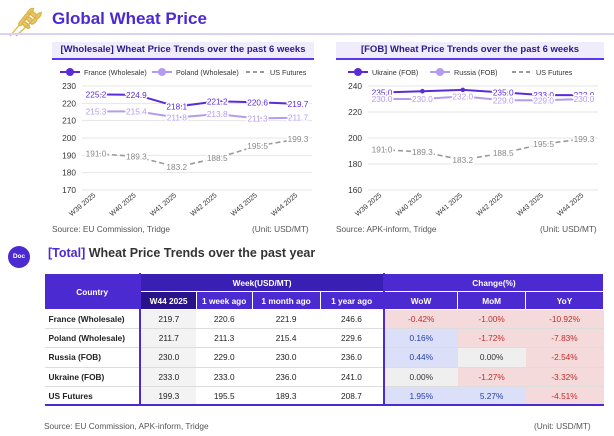 The width and height of the screenshot is (614, 436). I want to click on table-cell-country: Ukraine (FOB), so click(92, 377).